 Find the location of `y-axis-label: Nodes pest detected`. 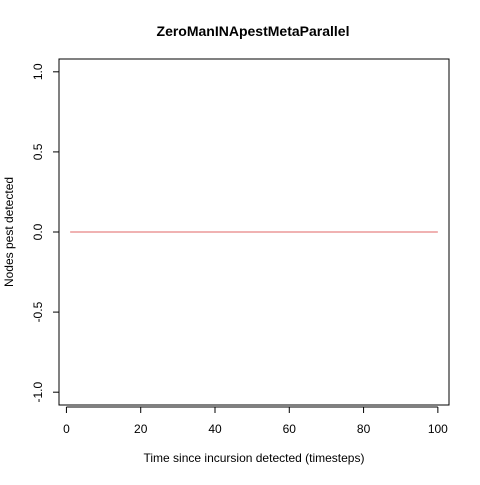

y-axis-label: Nodes pest detected is located at coordinates (9, 232).